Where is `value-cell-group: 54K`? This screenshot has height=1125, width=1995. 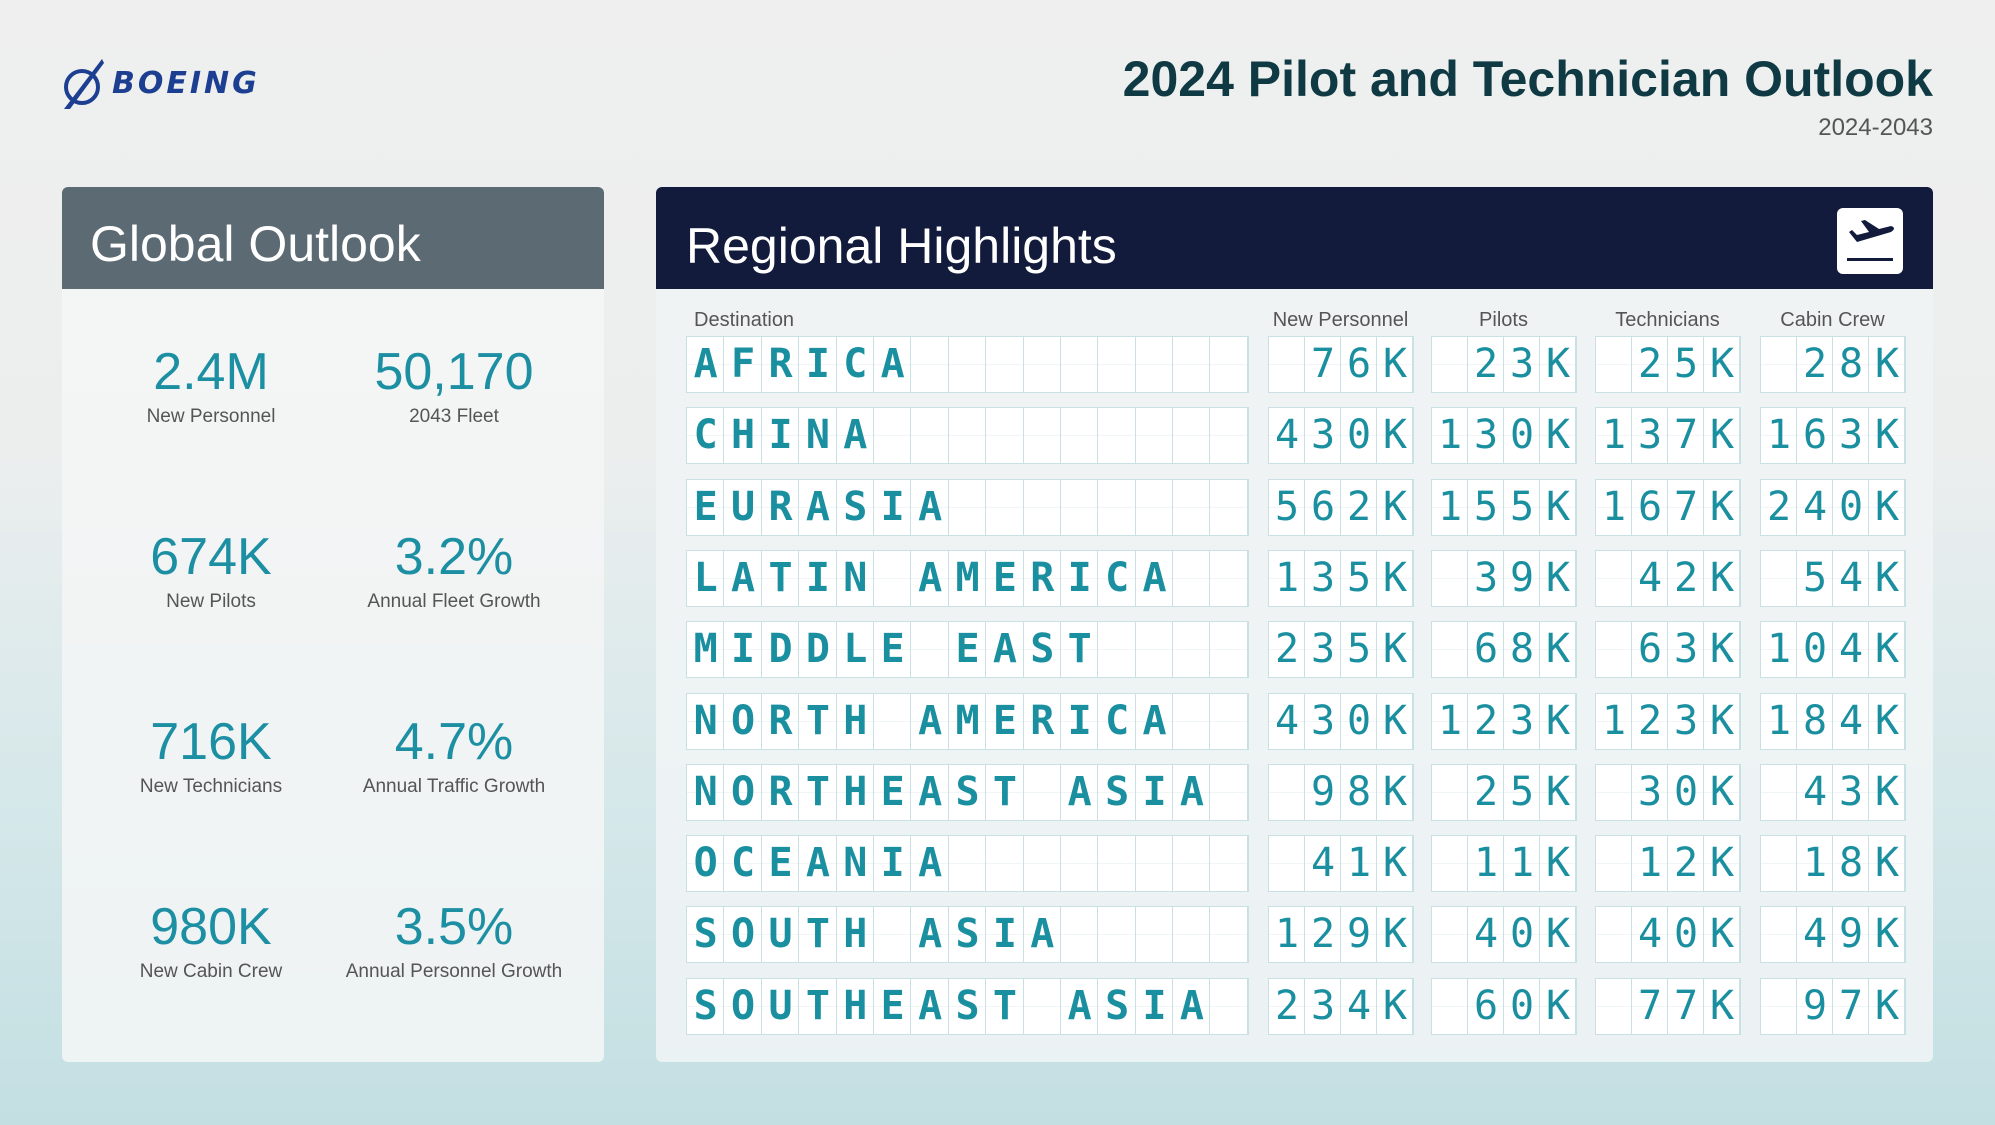 value-cell-group: 54K is located at coordinates (1833, 578).